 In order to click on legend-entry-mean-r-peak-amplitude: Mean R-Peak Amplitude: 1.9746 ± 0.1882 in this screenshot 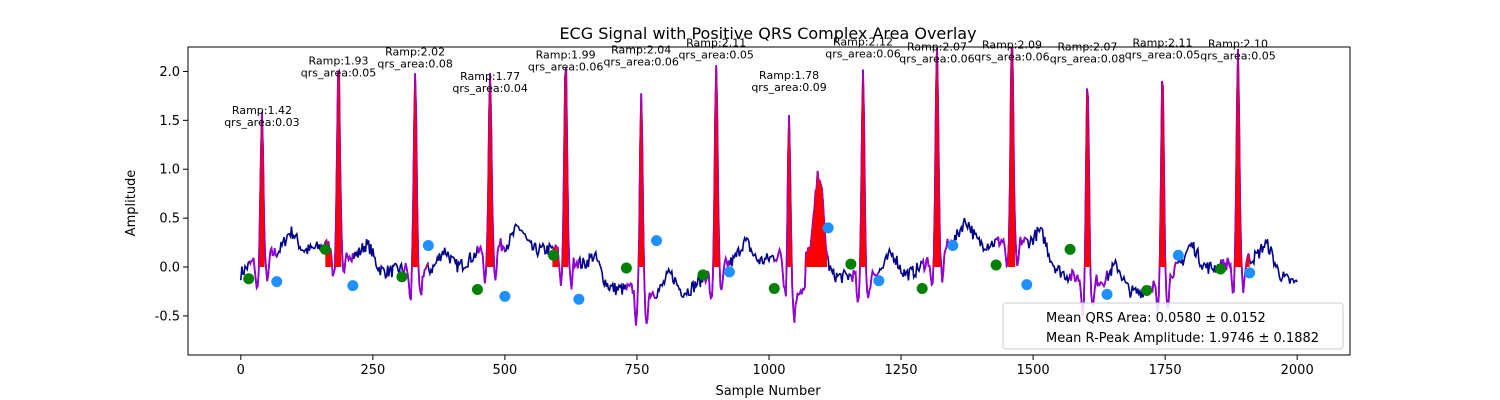, I will do `click(1182, 338)`.